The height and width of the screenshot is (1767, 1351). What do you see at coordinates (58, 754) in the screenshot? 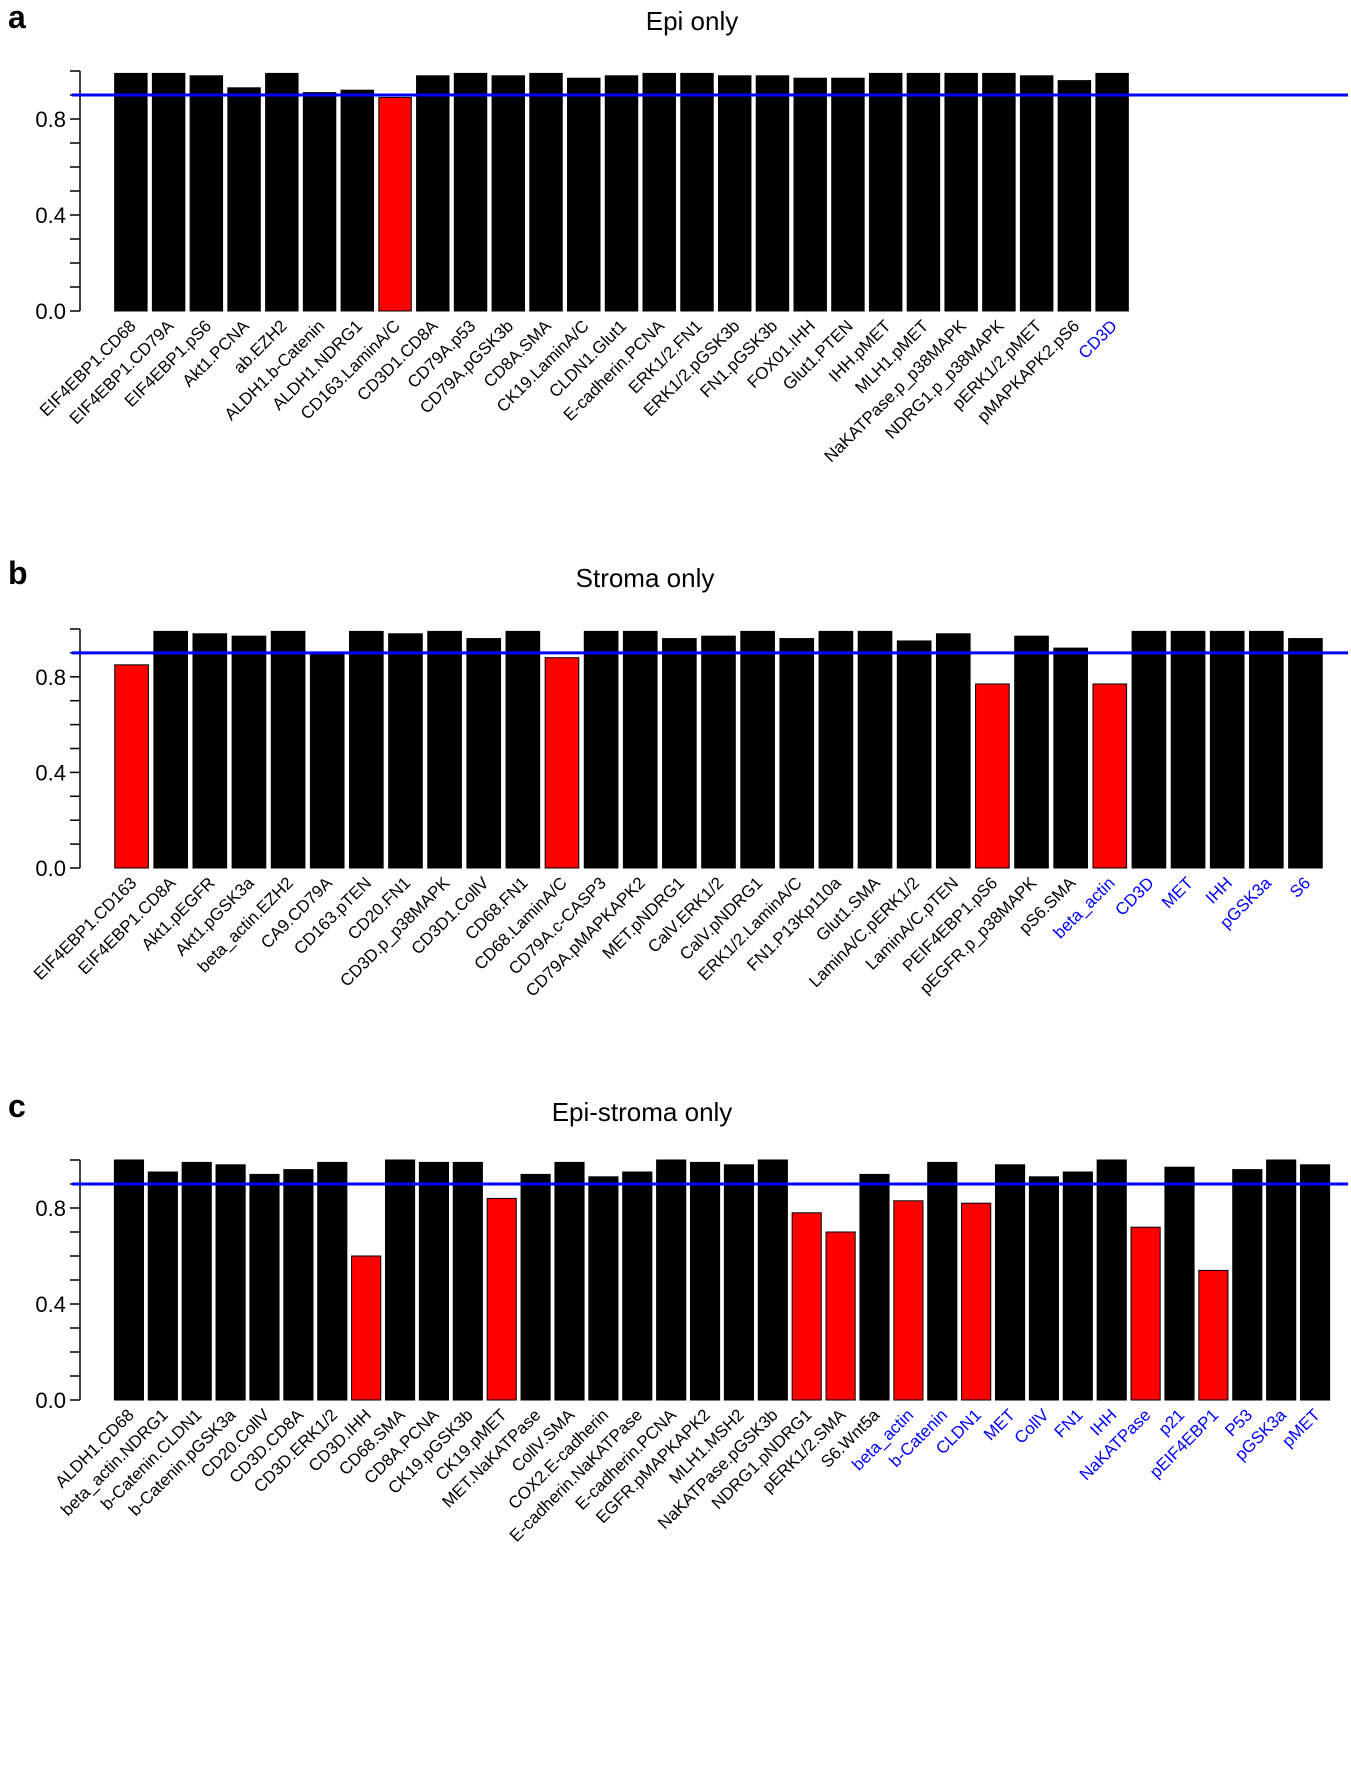
I see `axis-b: 0.0 0.4 0.8` at bounding box center [58, 754].